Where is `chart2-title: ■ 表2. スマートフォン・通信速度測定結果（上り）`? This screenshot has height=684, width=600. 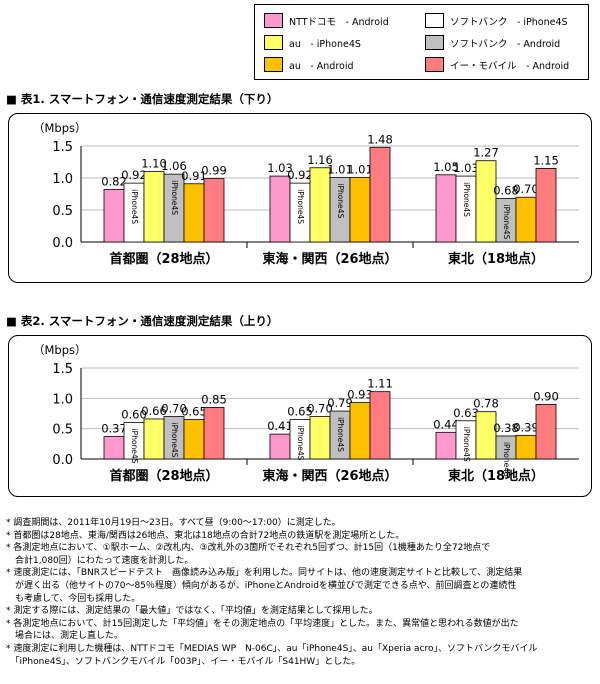 chart2-title: ■ 表2. スマートフォン・通信速度測定結果（上り） is located at coordinates (142, 321).